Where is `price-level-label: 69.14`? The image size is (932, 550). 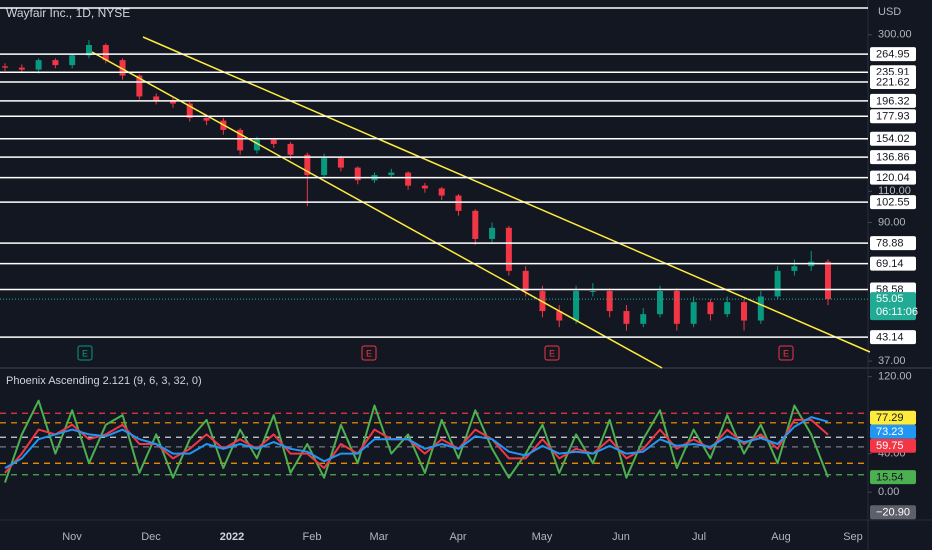
price-level-label: 69.14 is located at coordinates (890, 264).